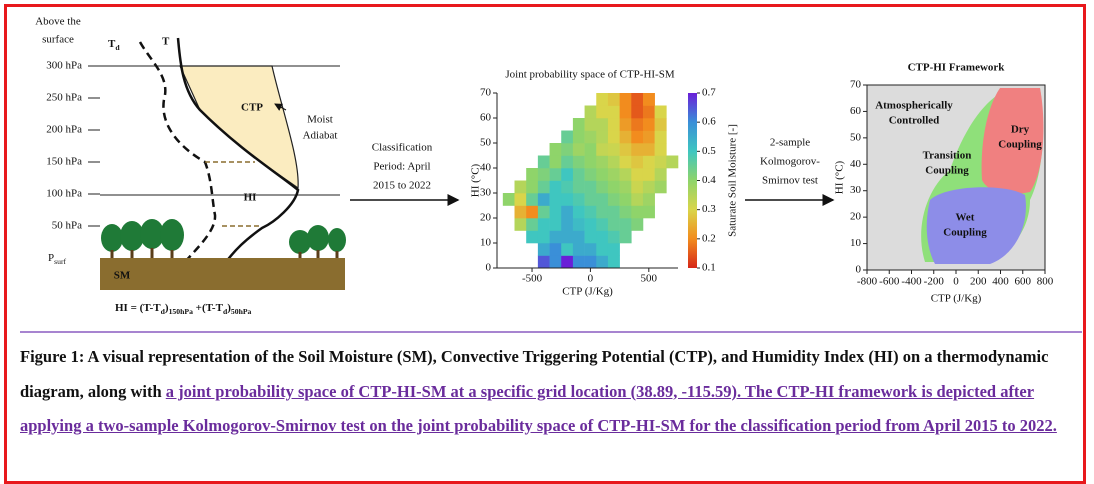  What do you see at coordinates (402, 148) in the screenshot?
I see `arrow-label: Classification` at bounding box center [402, 148].